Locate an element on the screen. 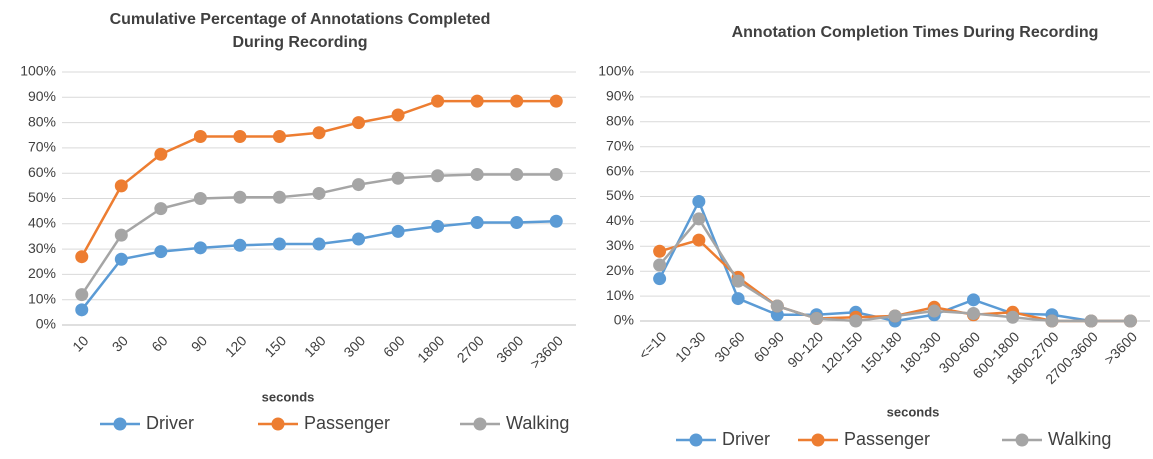  x-tick-label: <=10 is located at coordinates (652, 345).